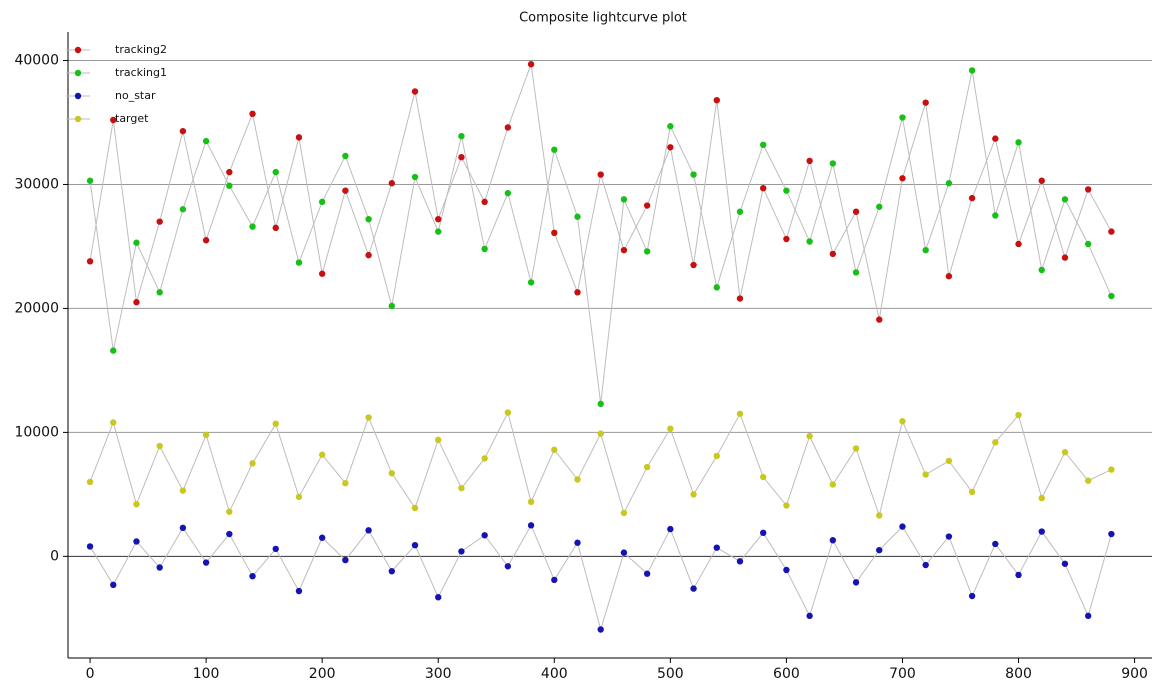 This screenshot has height=687, width=1152. I want to click on x-tick-label: 700, so click(902, 674).